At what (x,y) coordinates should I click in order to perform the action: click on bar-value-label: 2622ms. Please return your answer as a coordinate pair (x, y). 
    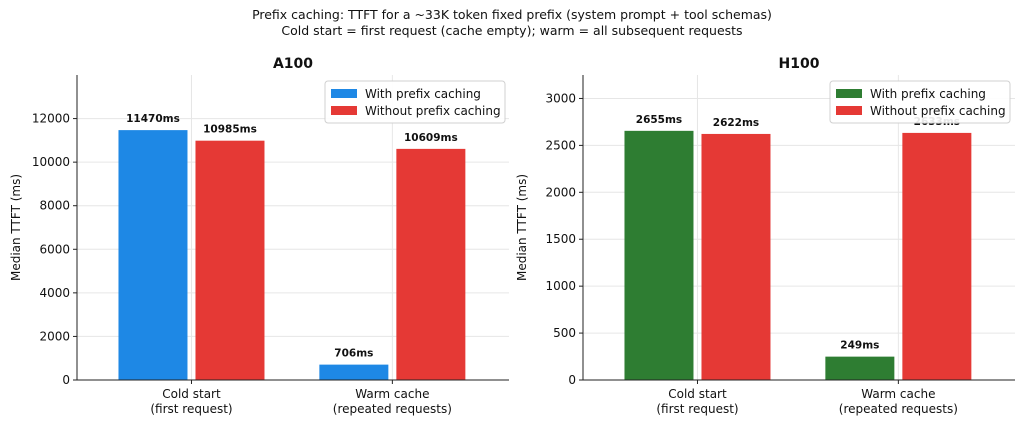
    Looking at the image, I should click on (736, 123).